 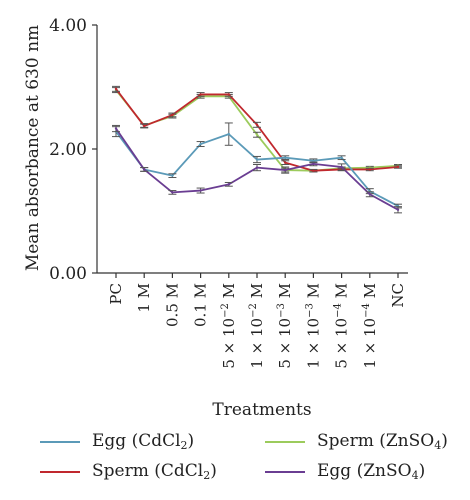 What do you see at coordinates (371, 471) in the screenshot?
I see `legend-label: Egg (ZnSO4)` at bounding box center [371, 471].